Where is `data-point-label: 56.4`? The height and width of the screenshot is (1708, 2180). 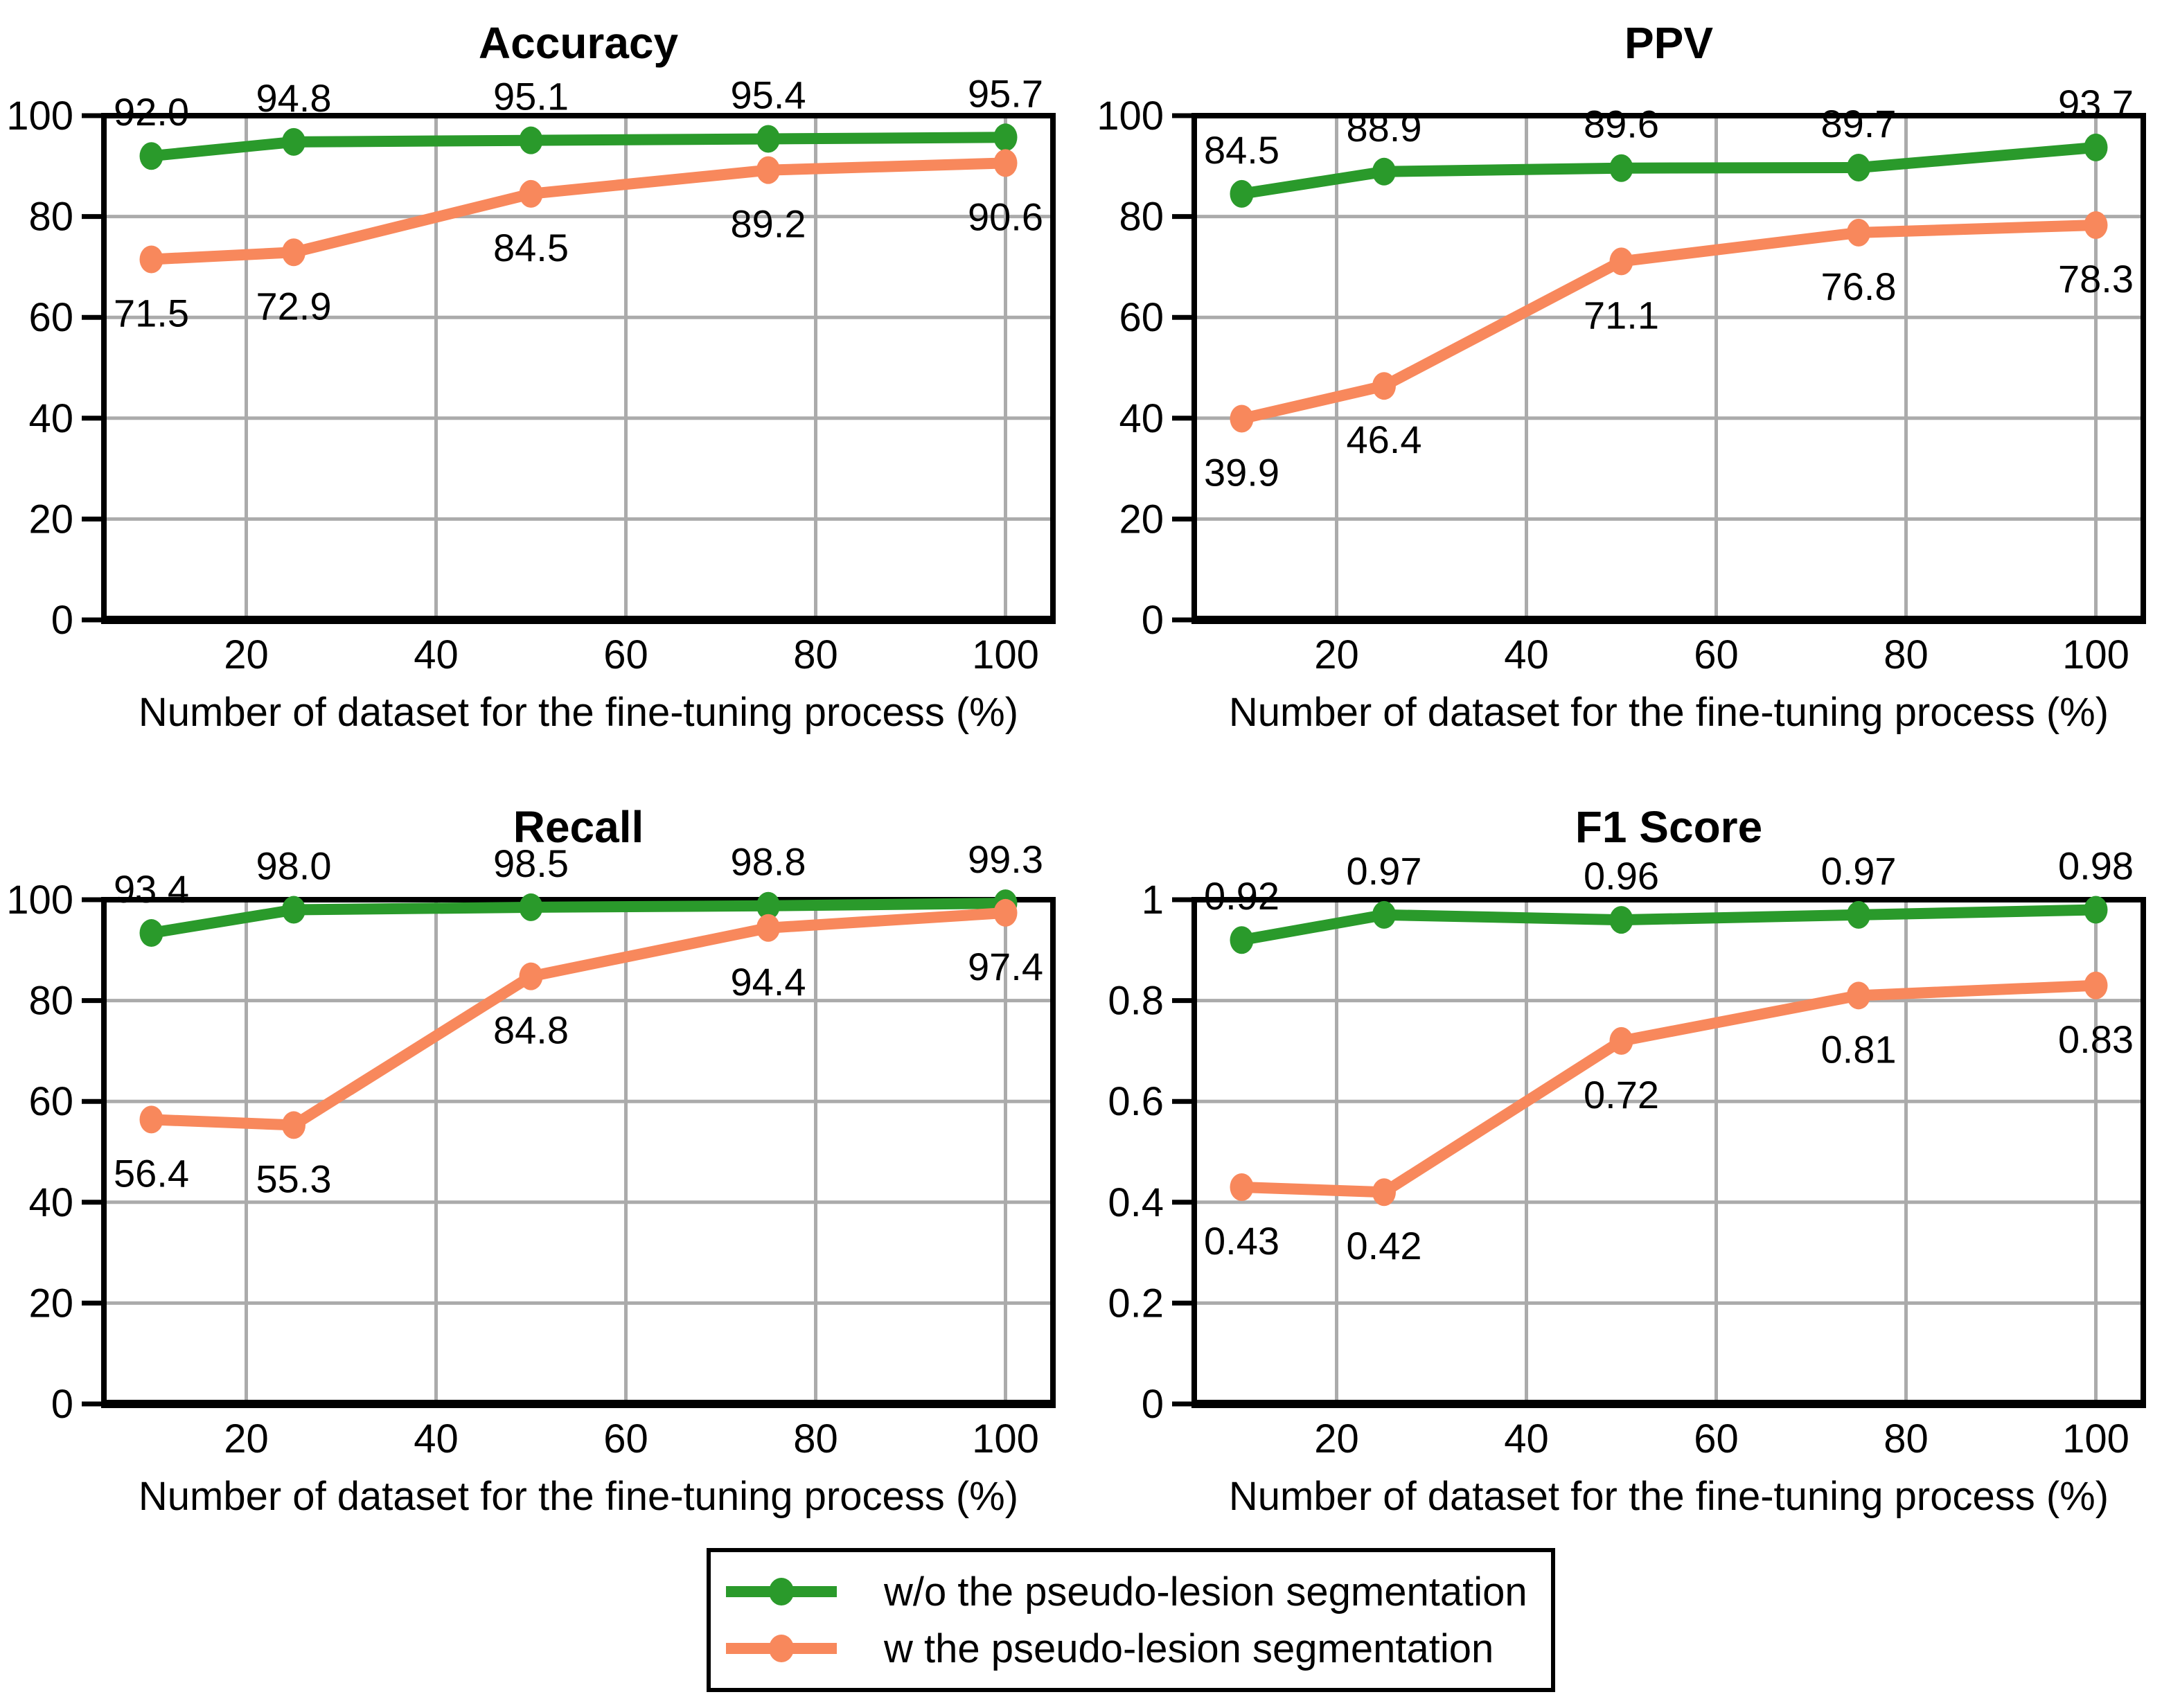
data-point-label: 56.4 is located at coordinates (151, 1173).